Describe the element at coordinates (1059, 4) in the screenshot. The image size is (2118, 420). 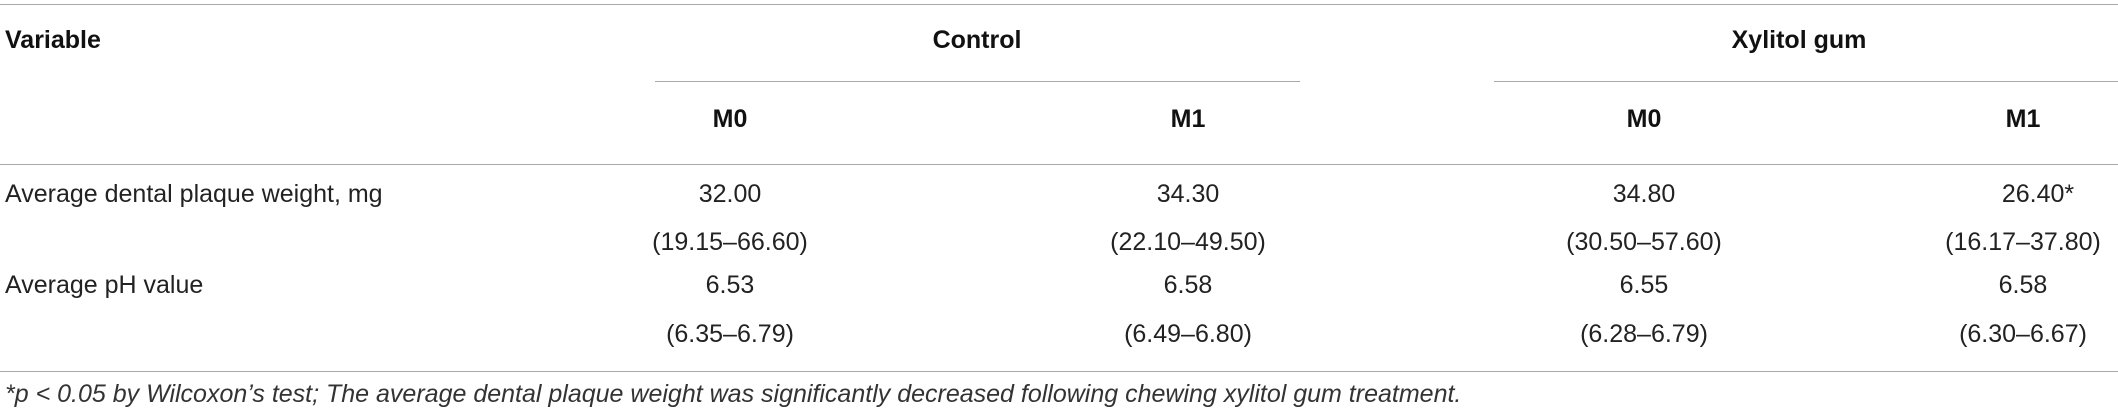
I see `top-rule` at that location.